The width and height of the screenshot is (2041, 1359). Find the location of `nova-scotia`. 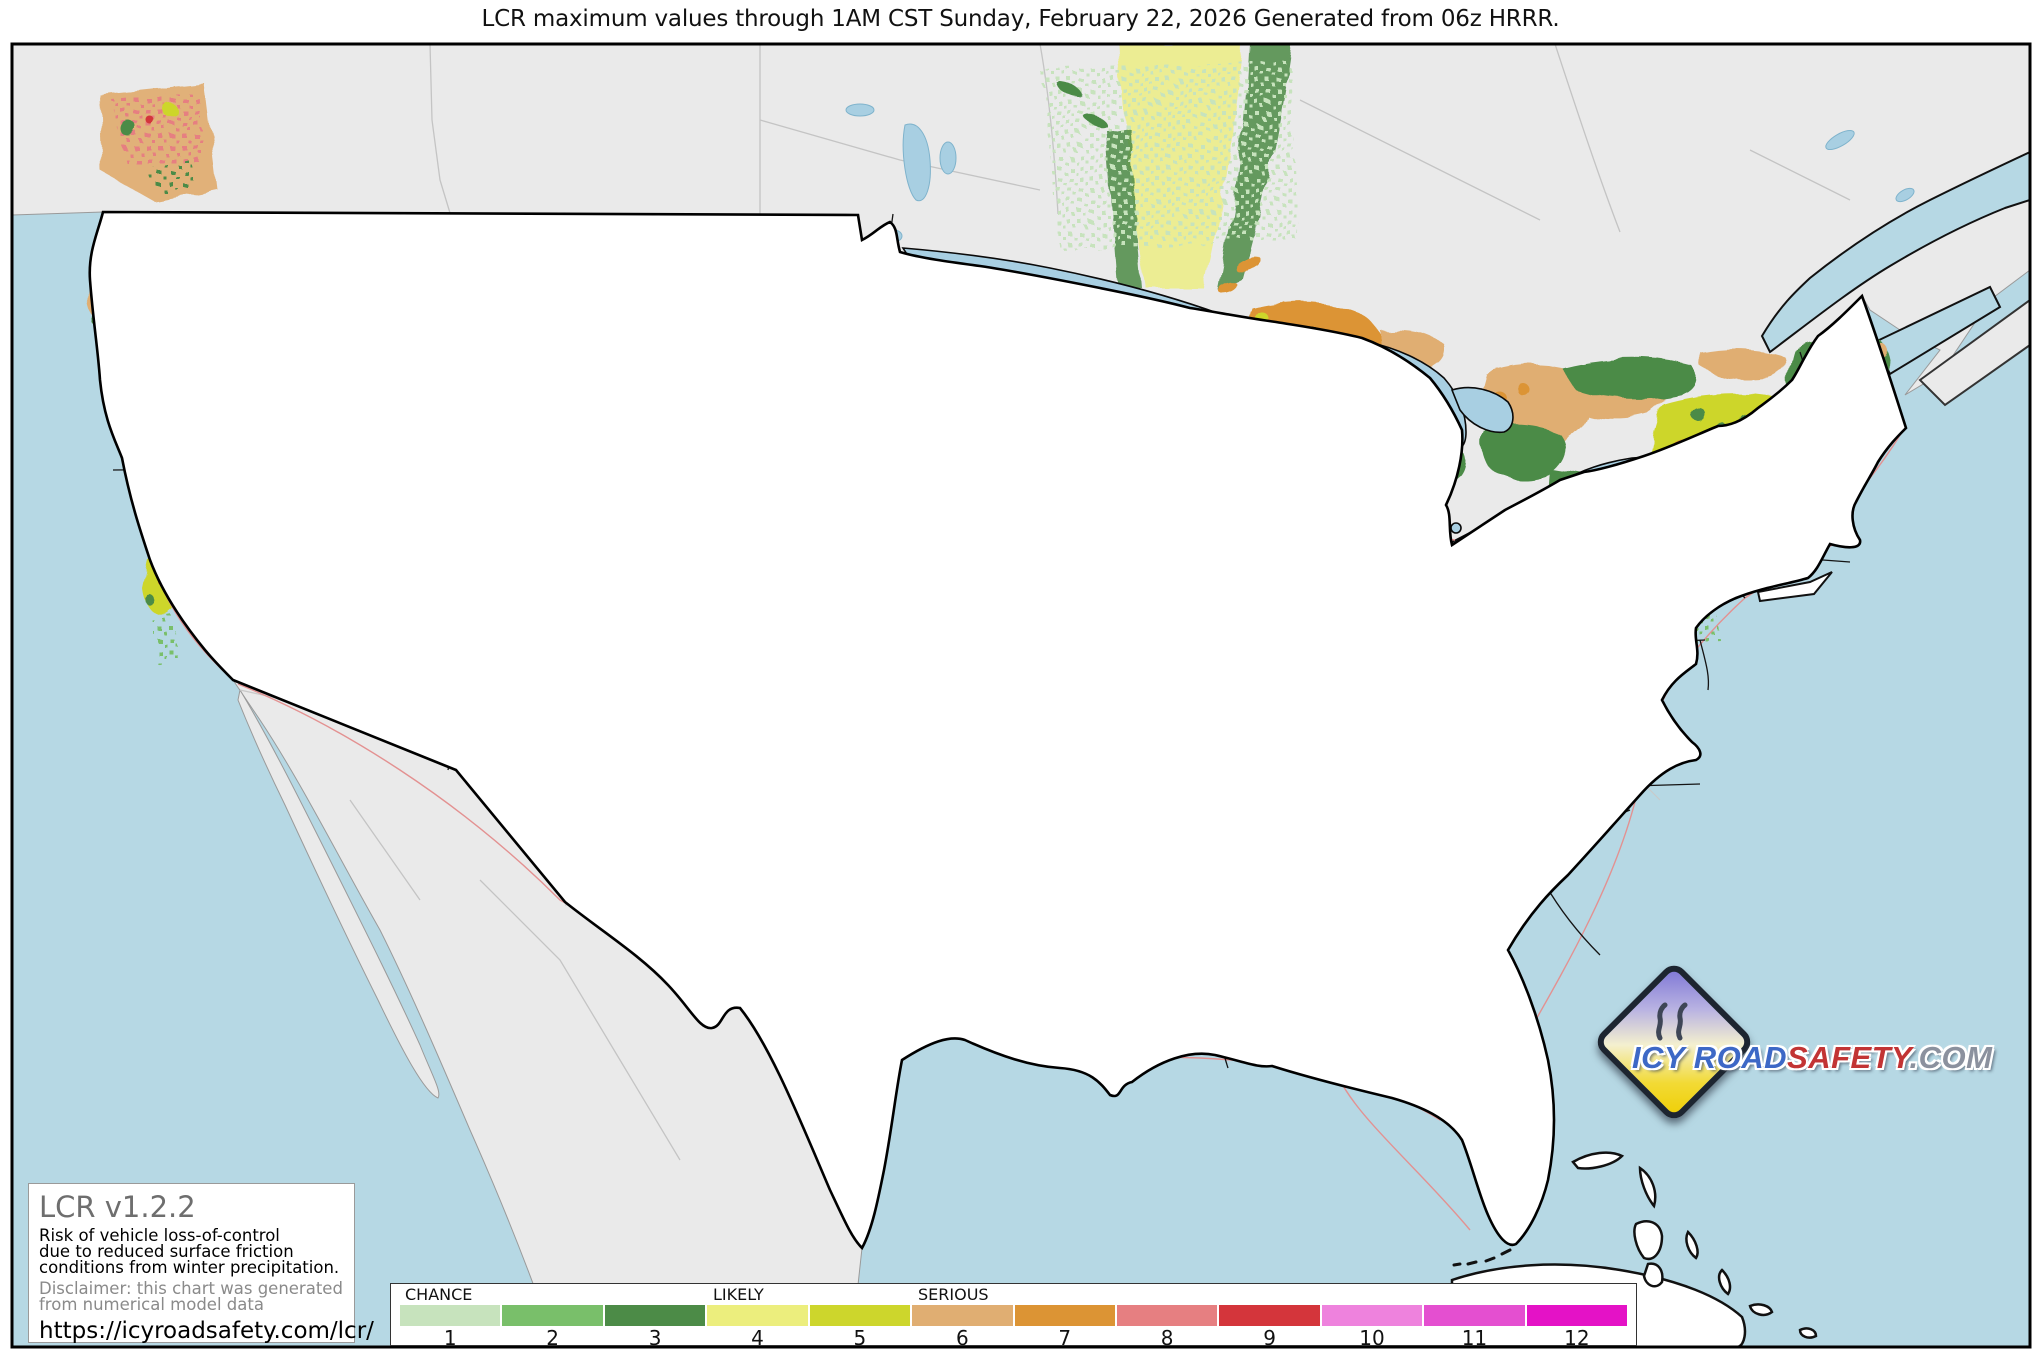

nova-scotia is located at coordinates (1974, 352).